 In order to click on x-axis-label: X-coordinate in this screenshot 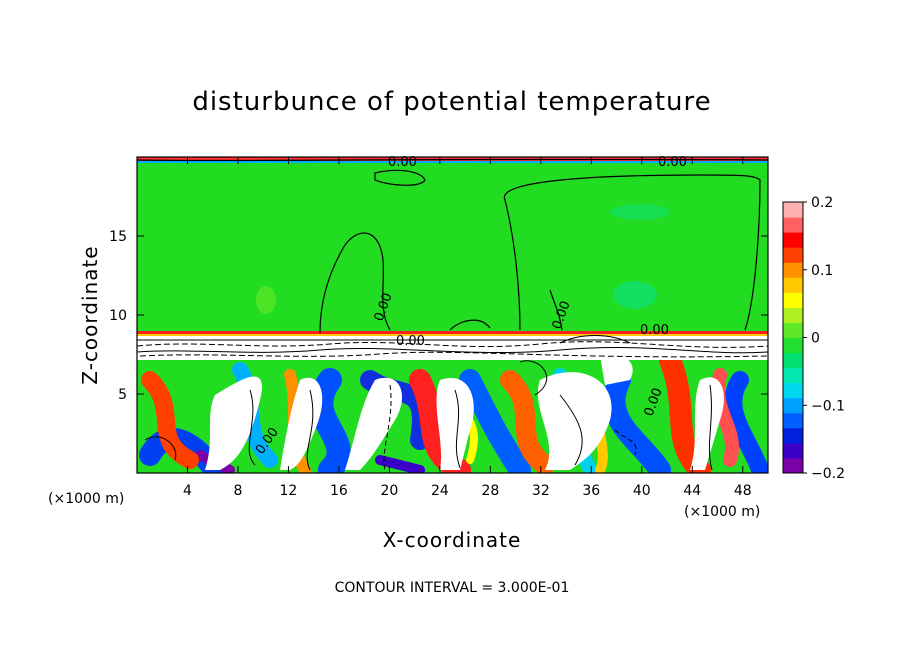, I will do `click(452, 540)`.